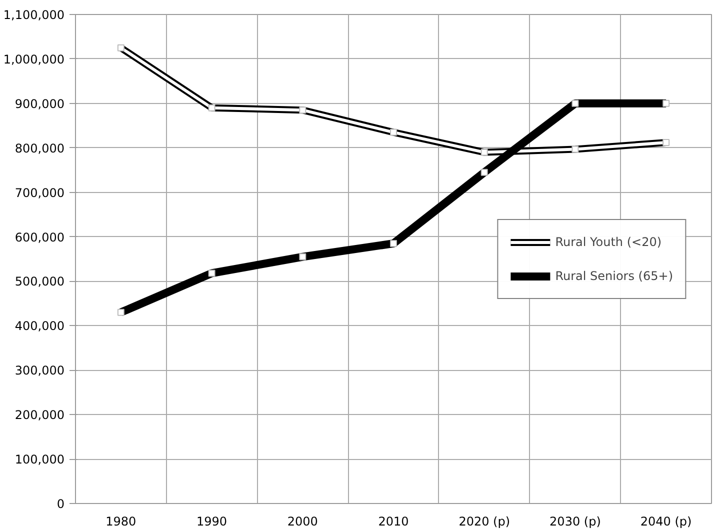 The image size is (719, 531). What do you see at coordinates (302, 521) in the screenshot?
I see `x-tick-label: 2000` at bounding box center [302, 521].